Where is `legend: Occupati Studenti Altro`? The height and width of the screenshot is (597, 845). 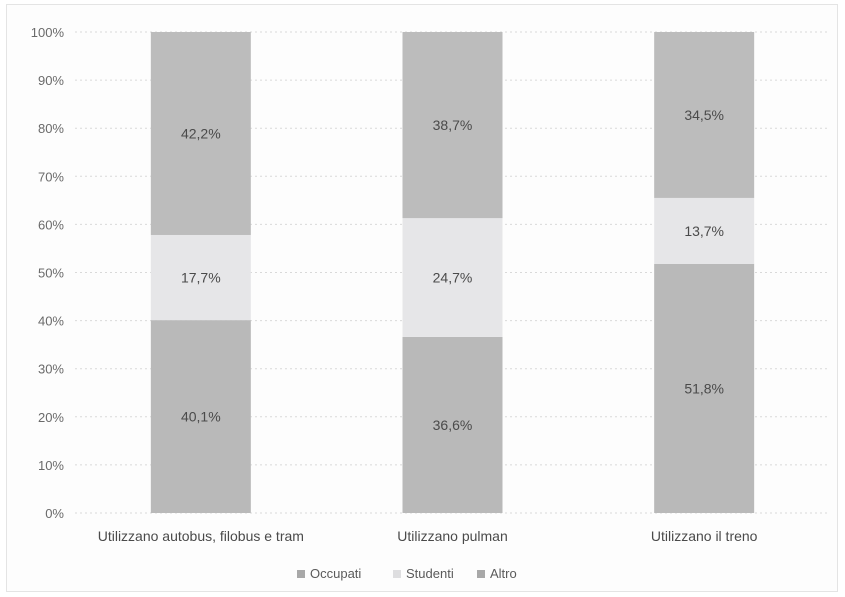
legend: Occupati Studenti Altro is located at coordinates (407, 573).